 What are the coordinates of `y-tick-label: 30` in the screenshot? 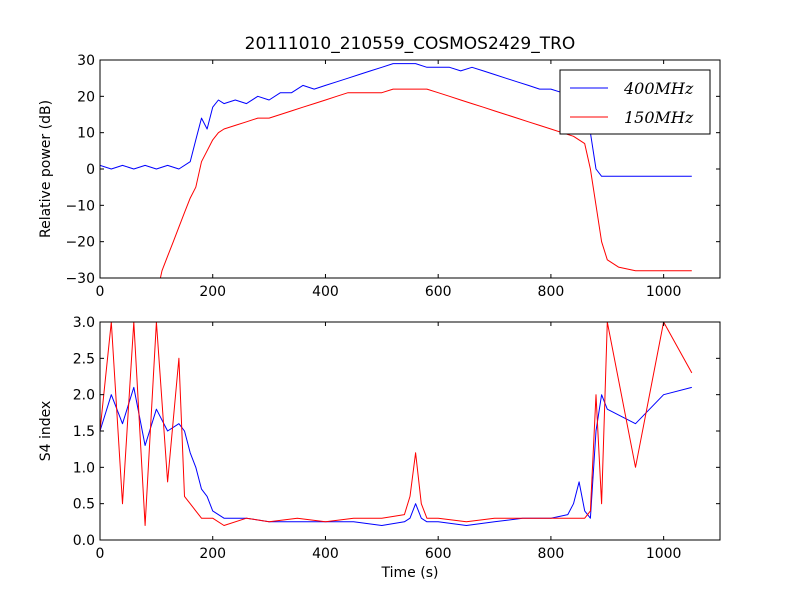 It's located at (86, 61).